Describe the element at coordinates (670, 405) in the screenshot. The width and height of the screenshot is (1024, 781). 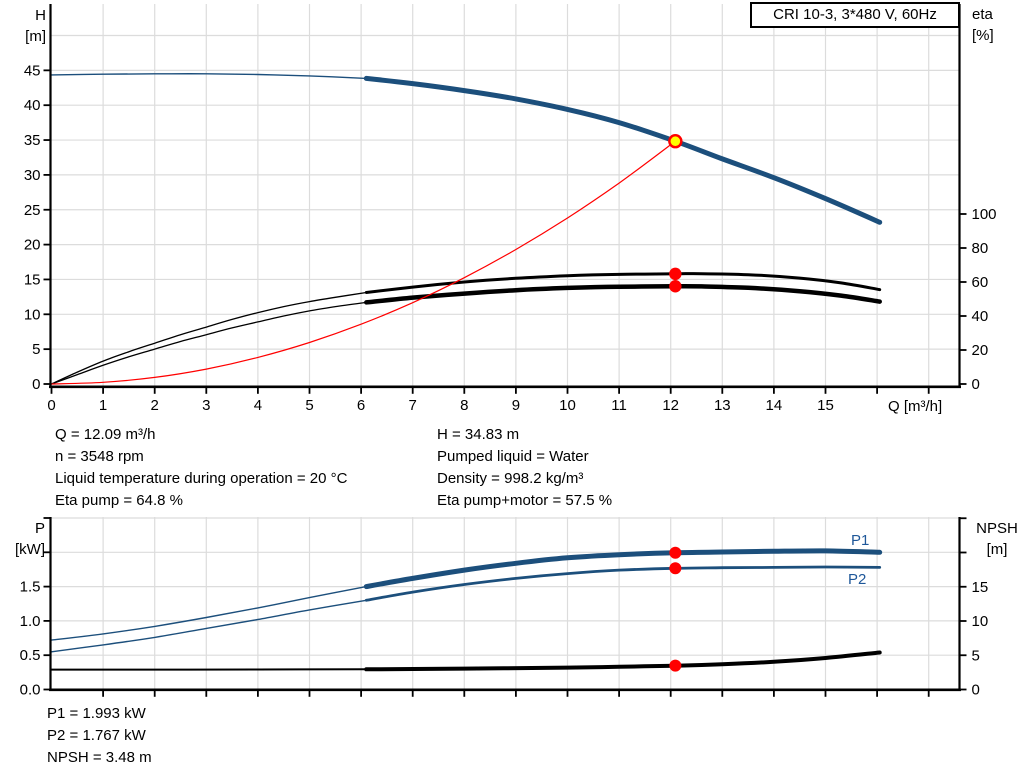
I see `x-tick-label: 12` at that location.